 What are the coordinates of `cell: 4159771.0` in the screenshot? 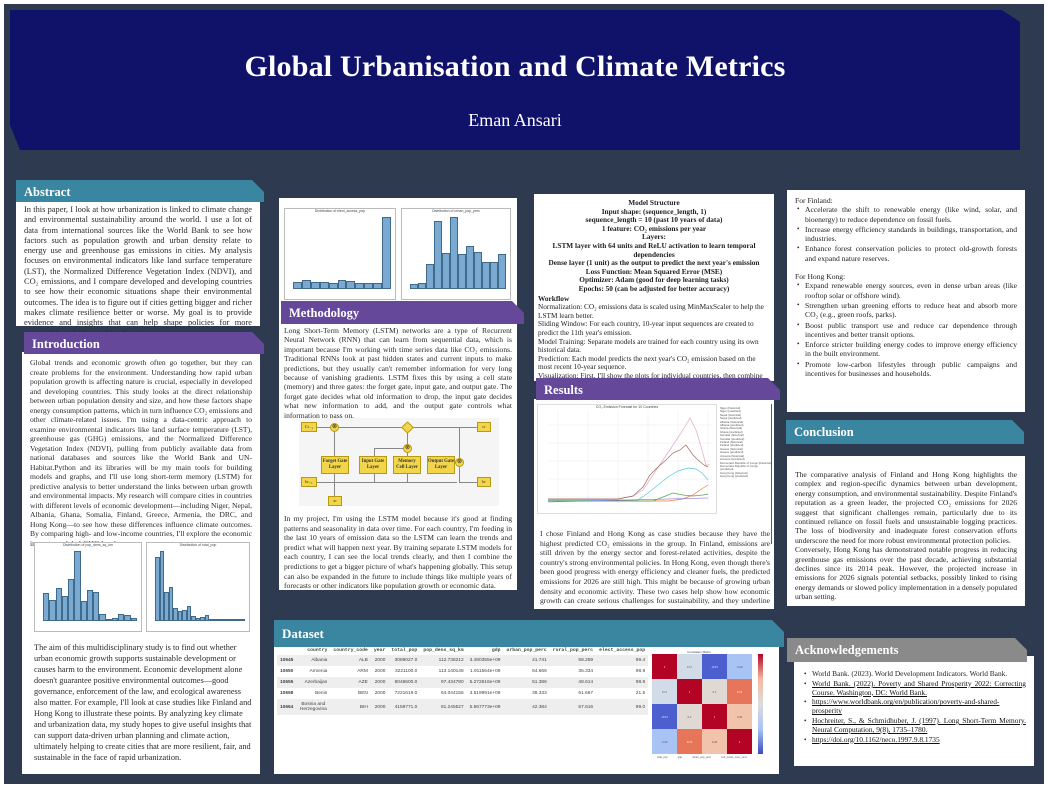 It's located at (404, 707).